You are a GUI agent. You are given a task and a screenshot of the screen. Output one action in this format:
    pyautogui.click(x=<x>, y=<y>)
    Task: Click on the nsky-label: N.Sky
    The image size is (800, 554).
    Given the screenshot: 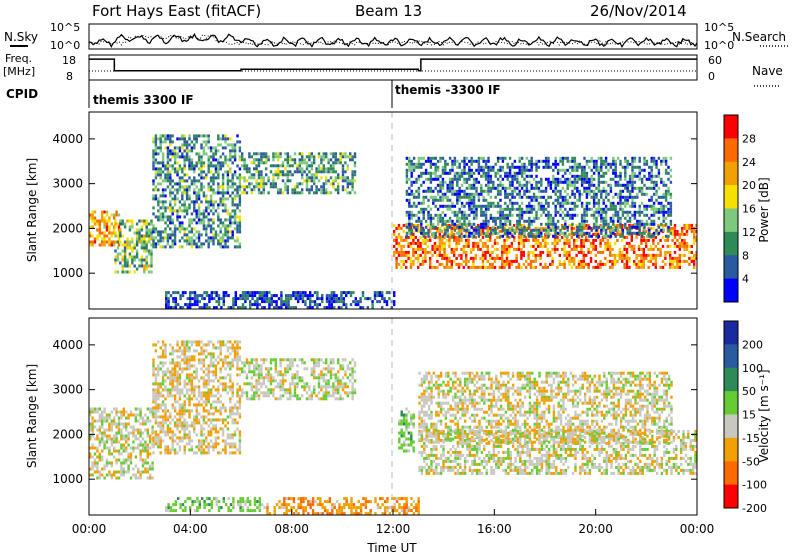 What is the action you would take?
    pyautogui.click(x=21, y=37)
    